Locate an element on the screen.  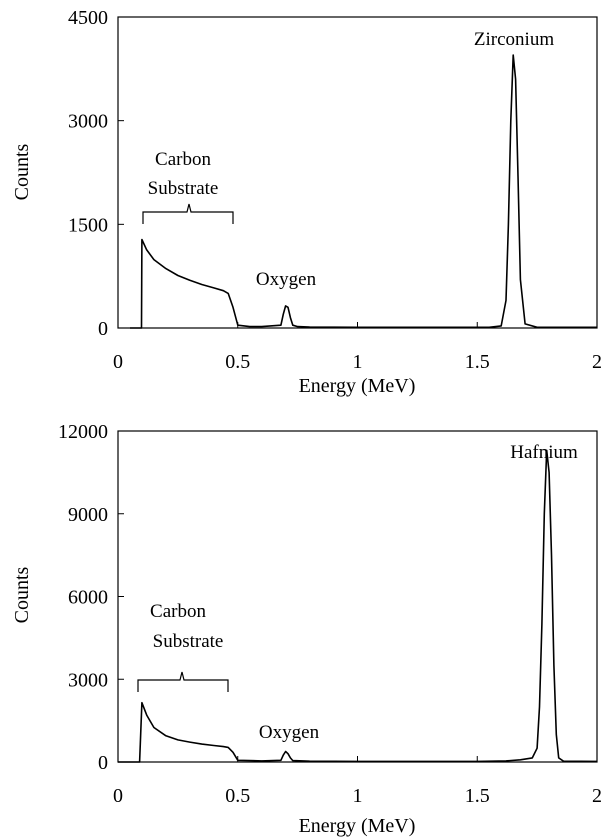
y-tick-label: 6000 is located at coordinates (88, 598).